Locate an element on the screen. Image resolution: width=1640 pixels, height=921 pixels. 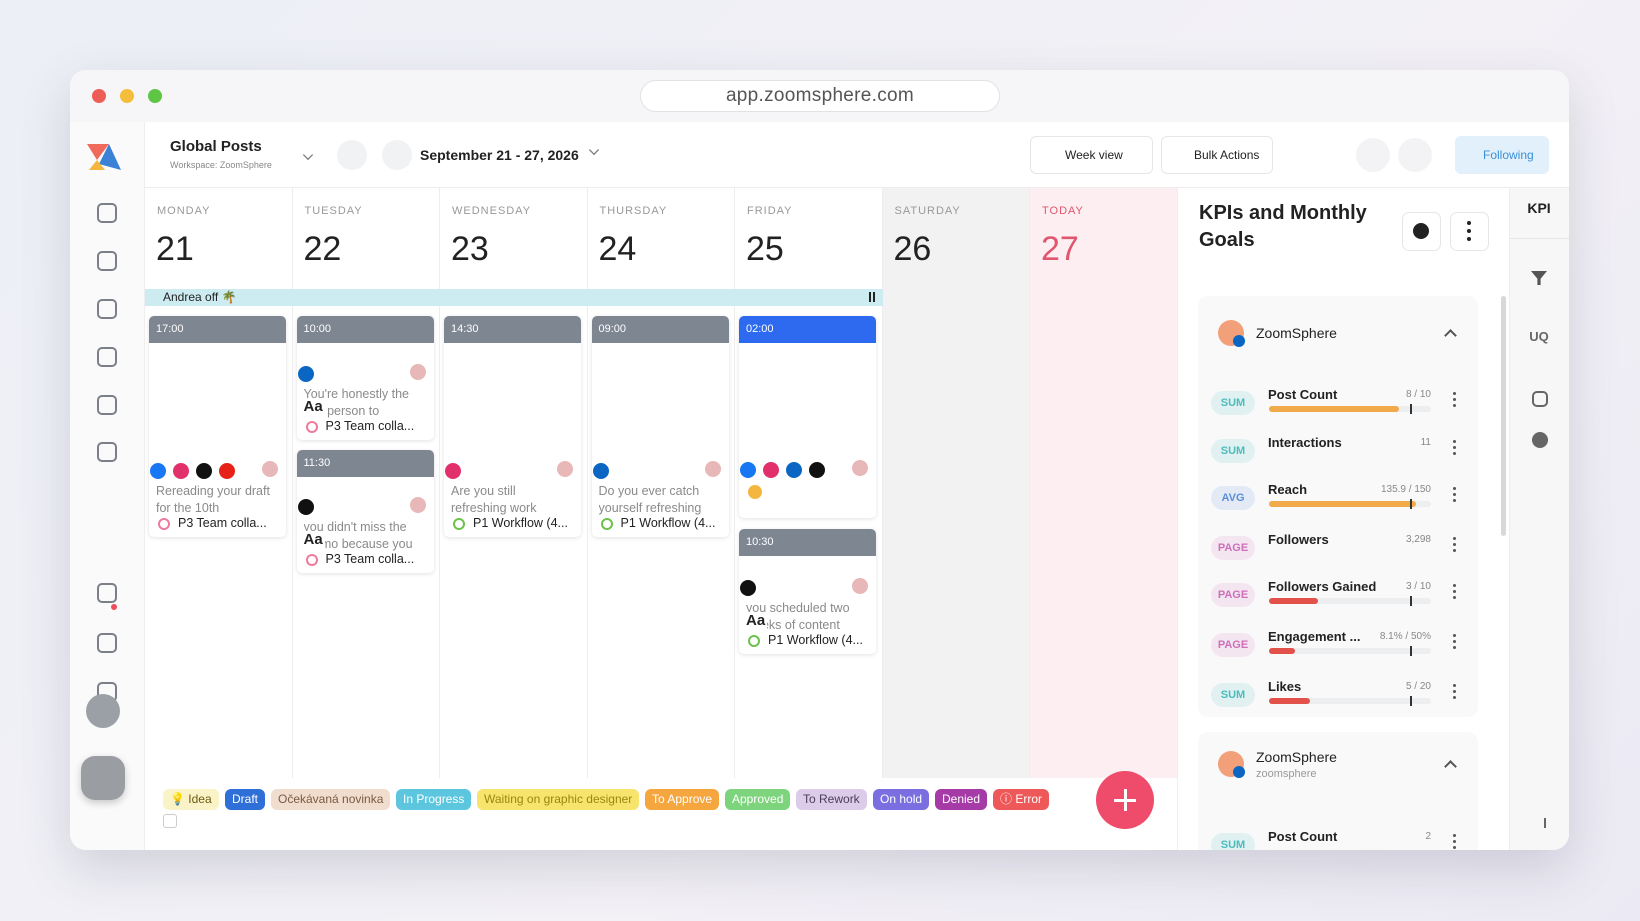
chat-button is located at coordinates (103, 778).